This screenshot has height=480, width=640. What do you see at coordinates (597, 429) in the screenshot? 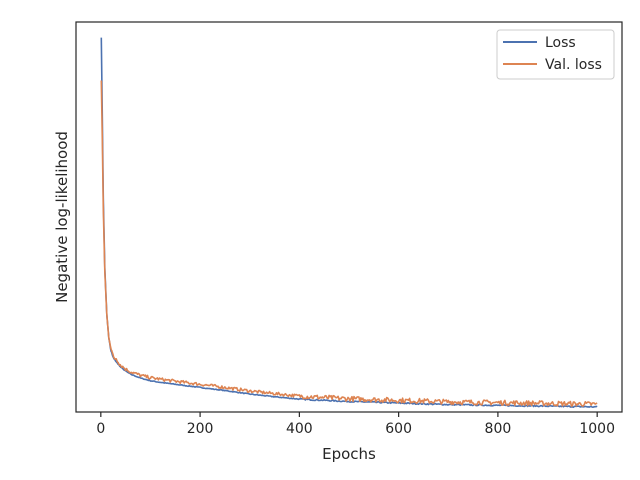
I see `x-tick-label: 1000` at bounding box center [597, 429].